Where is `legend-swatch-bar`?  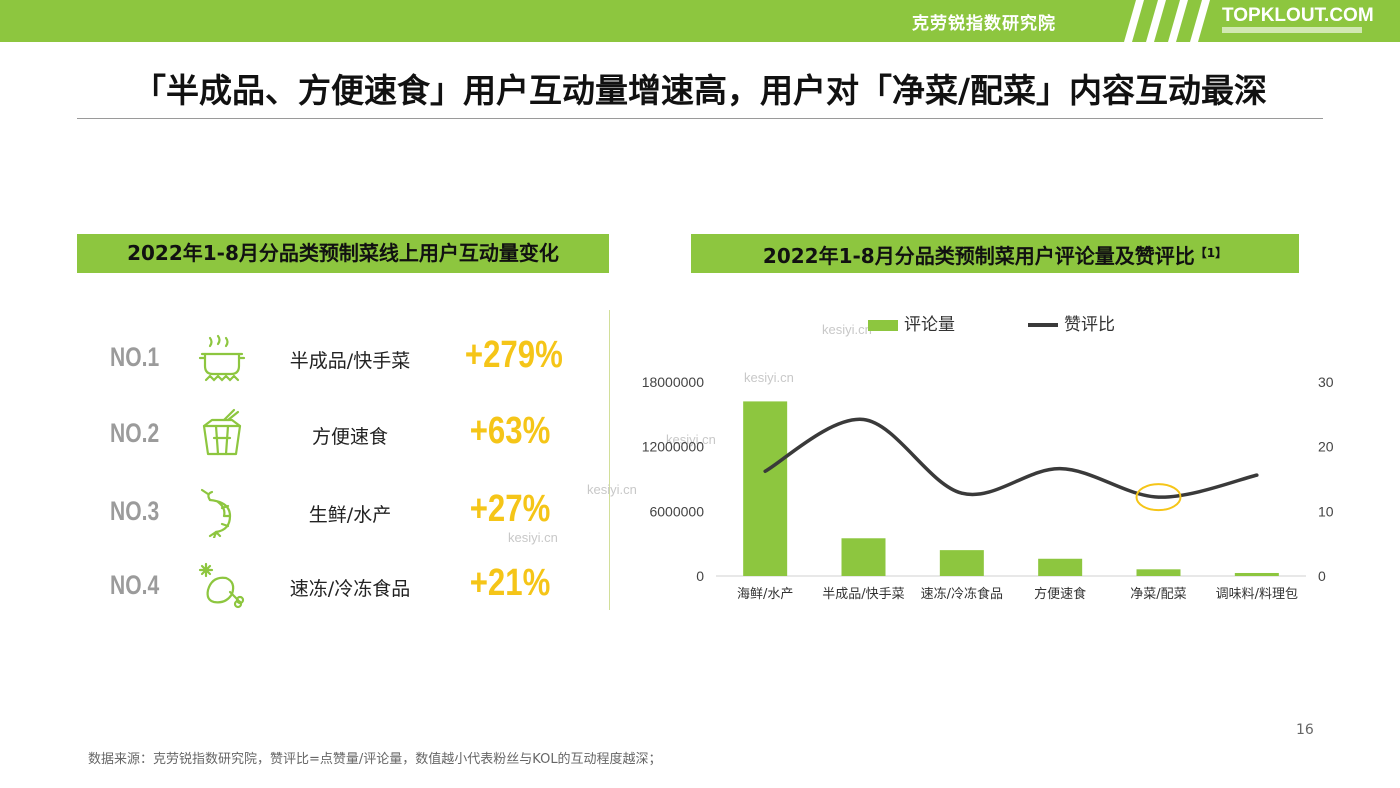 legend-swatch-bar is located at coordinates (883, 325).